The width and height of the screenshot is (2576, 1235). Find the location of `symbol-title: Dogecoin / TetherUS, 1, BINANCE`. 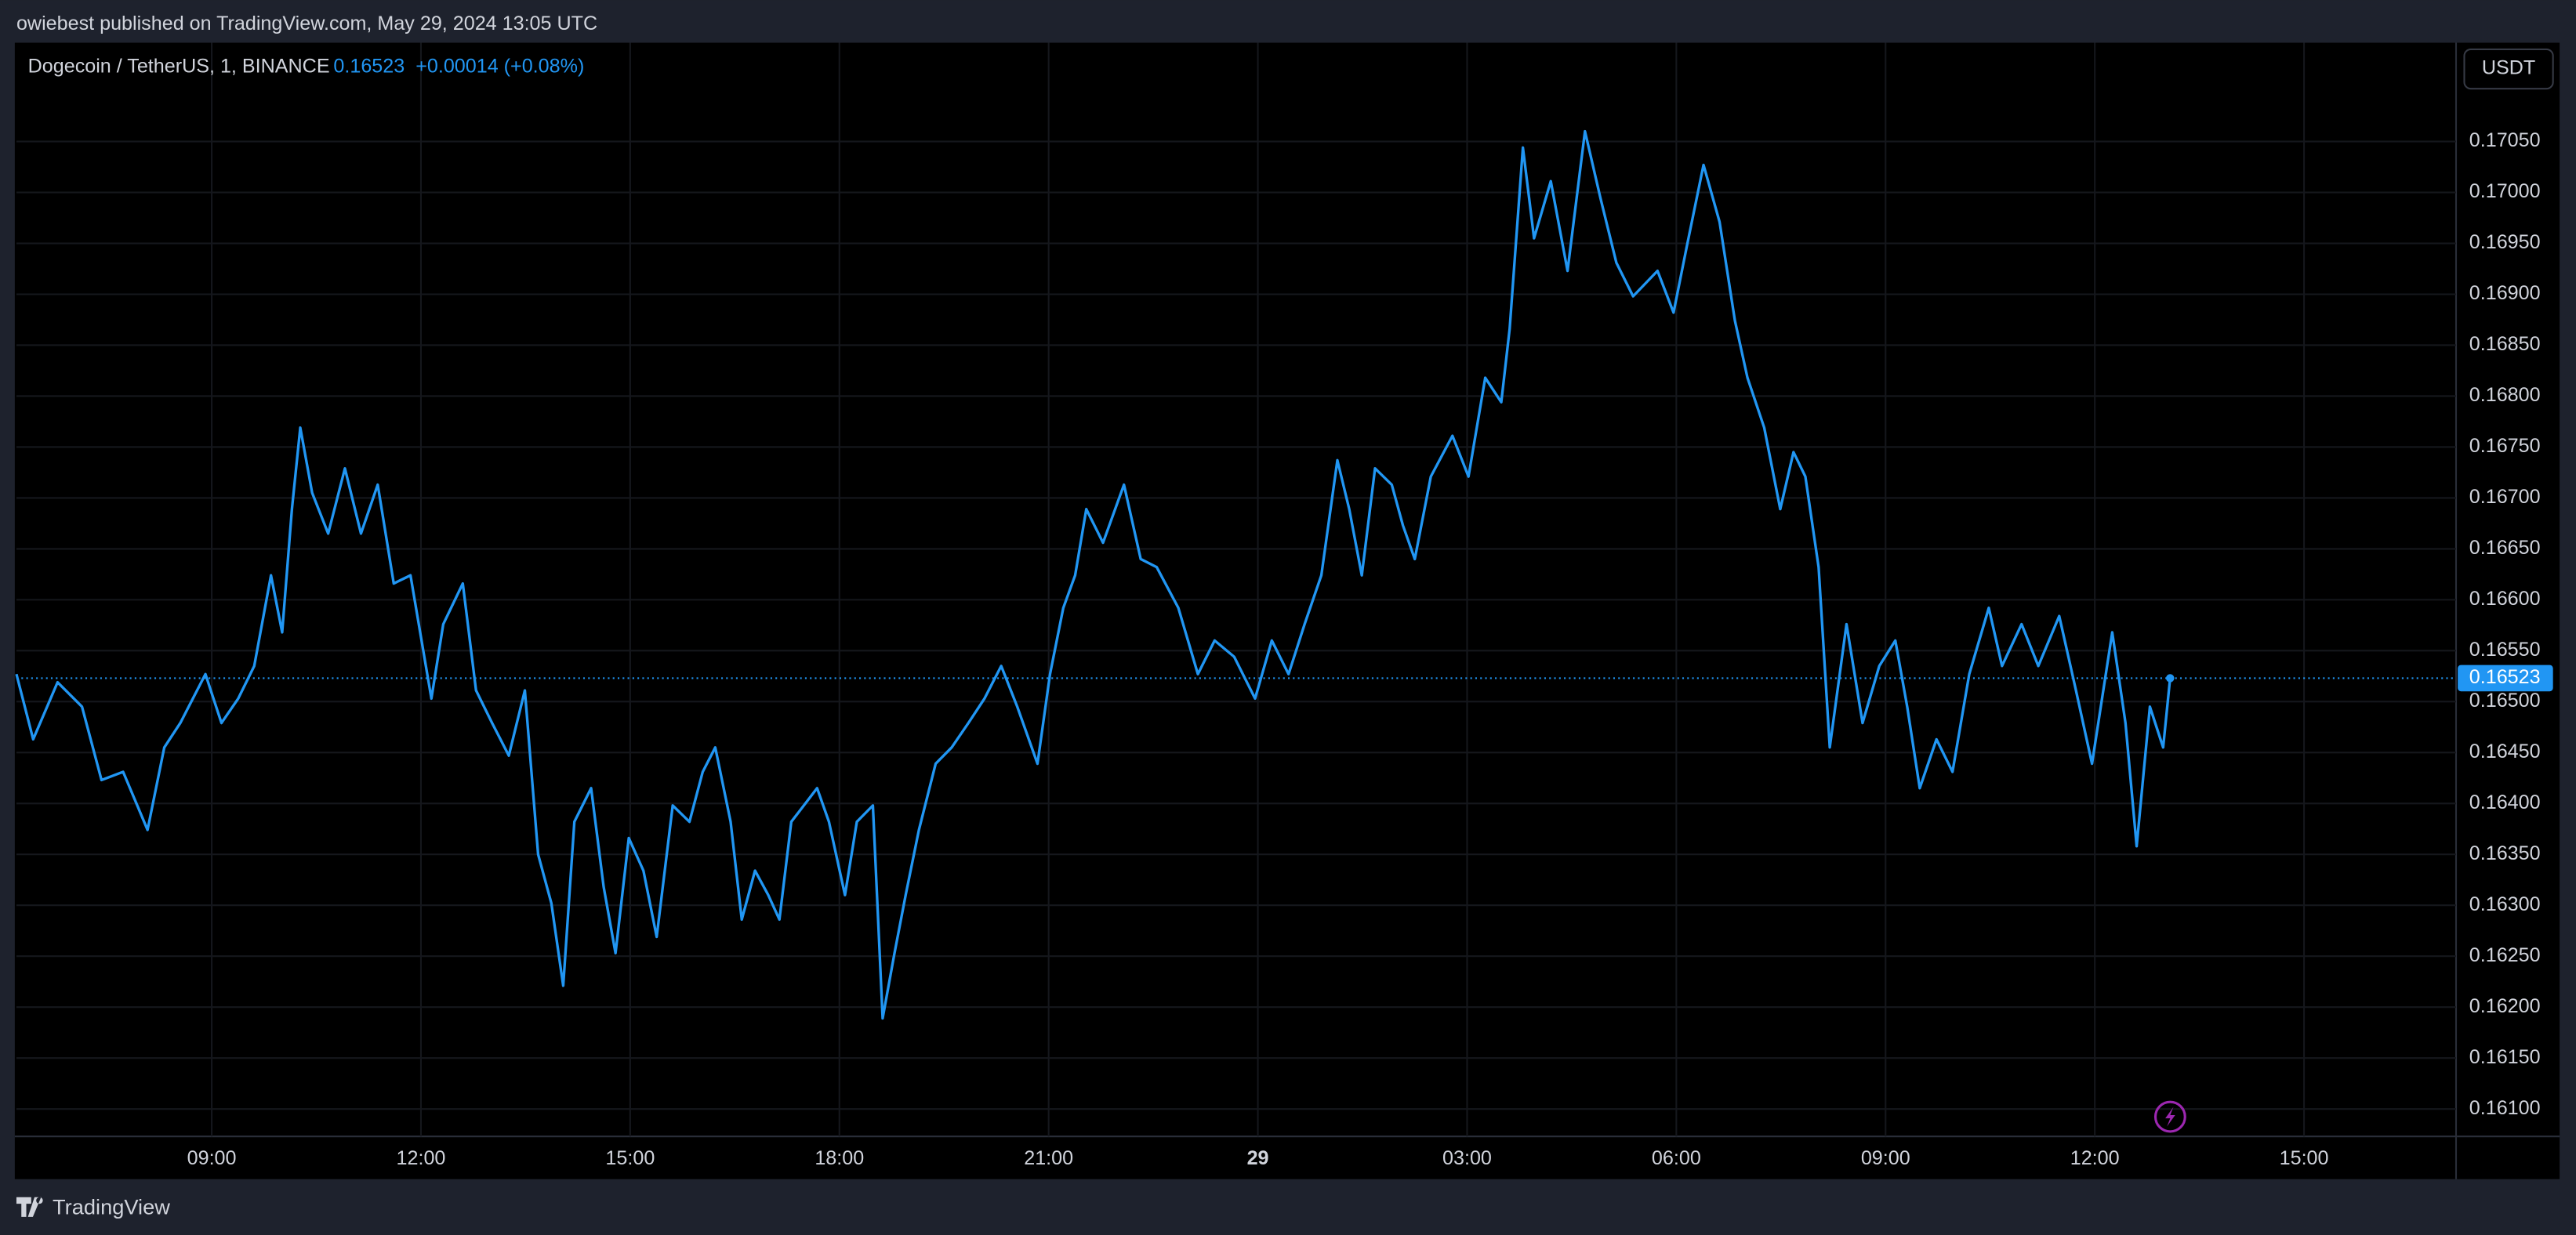

symbol-title: Dogecoin / TetherUS, 1, BINANCE is located at coordinates (179, 67).